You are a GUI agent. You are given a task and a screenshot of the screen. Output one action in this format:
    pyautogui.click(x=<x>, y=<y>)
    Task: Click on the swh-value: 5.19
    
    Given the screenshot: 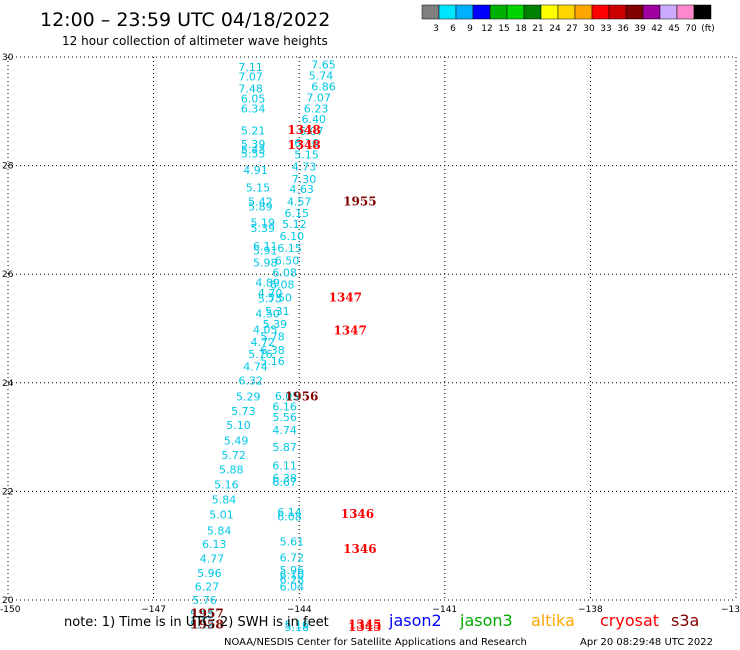 What is the action you would take?
    pyautogui.click(x=263, y=223)
    